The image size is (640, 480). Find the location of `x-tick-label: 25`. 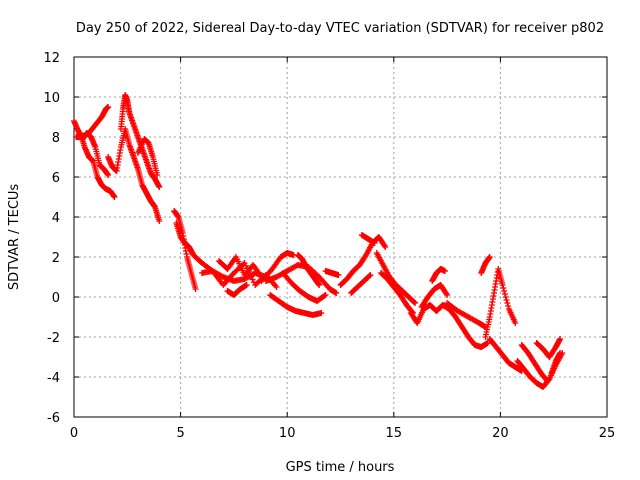

x-tick-label: 25 is located at coordinates (607, 433).